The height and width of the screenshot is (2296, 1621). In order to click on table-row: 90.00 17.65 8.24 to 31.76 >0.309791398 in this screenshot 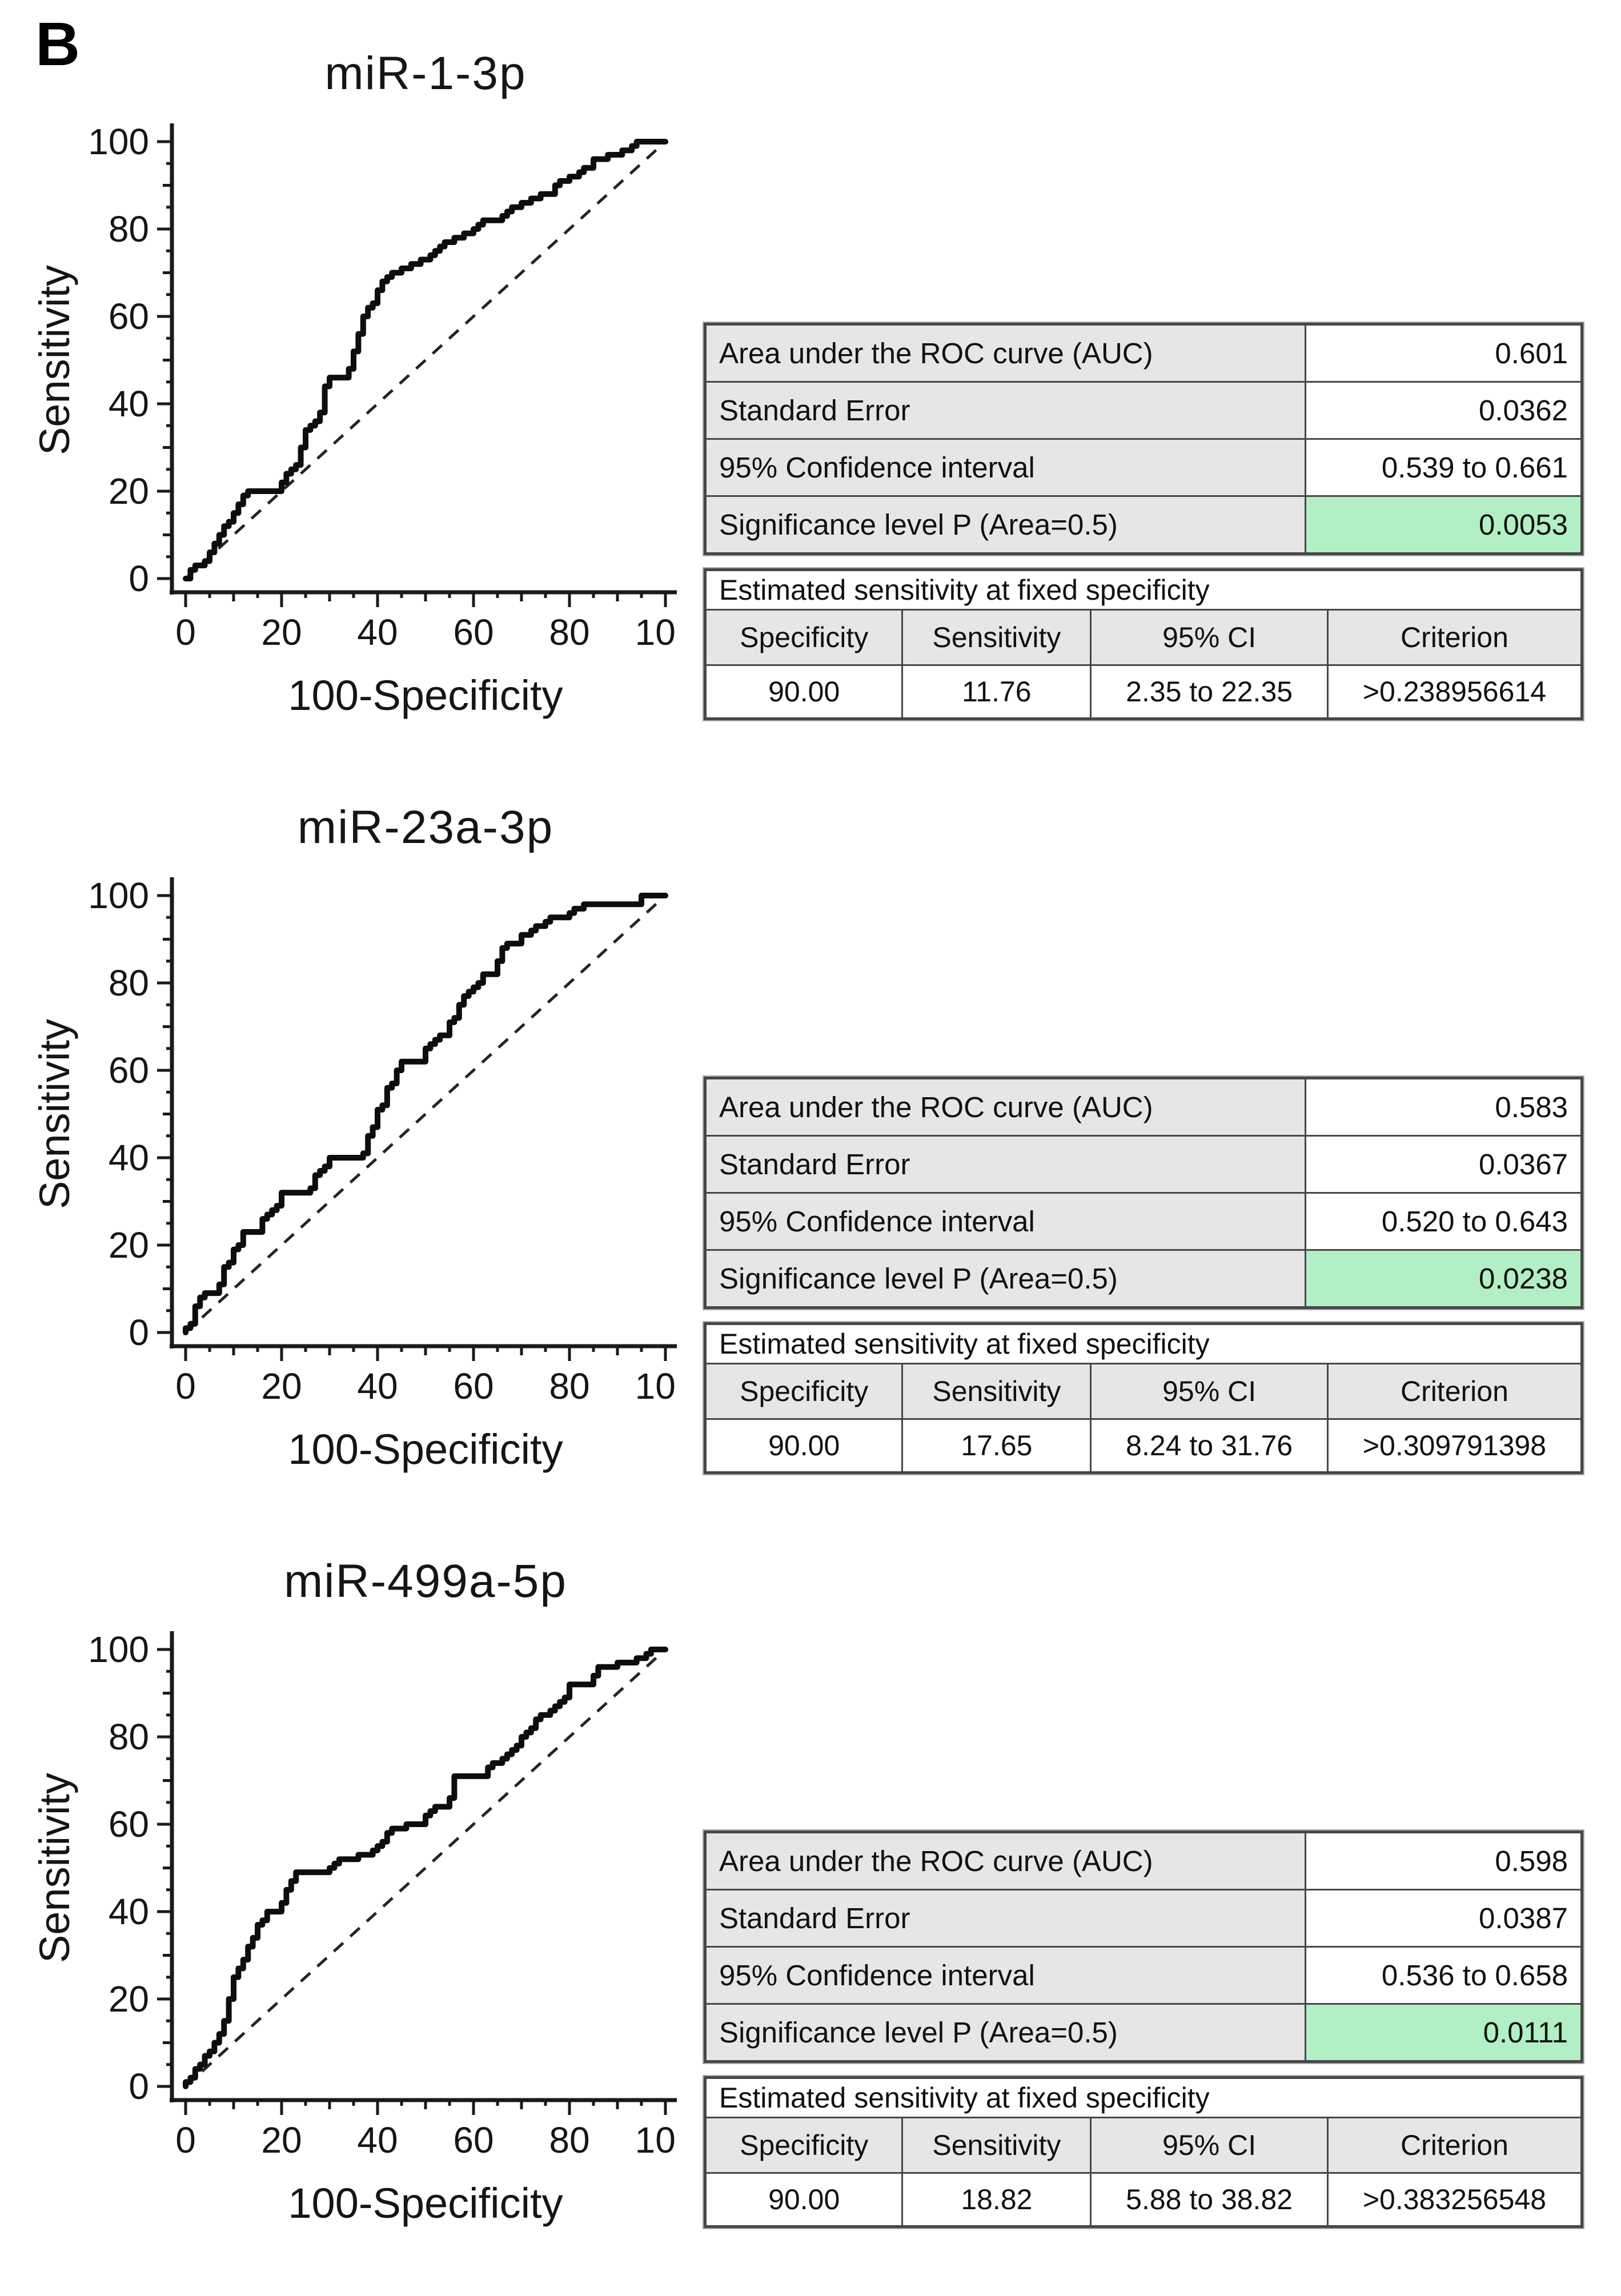, I will do `click(1143, 1446)`.